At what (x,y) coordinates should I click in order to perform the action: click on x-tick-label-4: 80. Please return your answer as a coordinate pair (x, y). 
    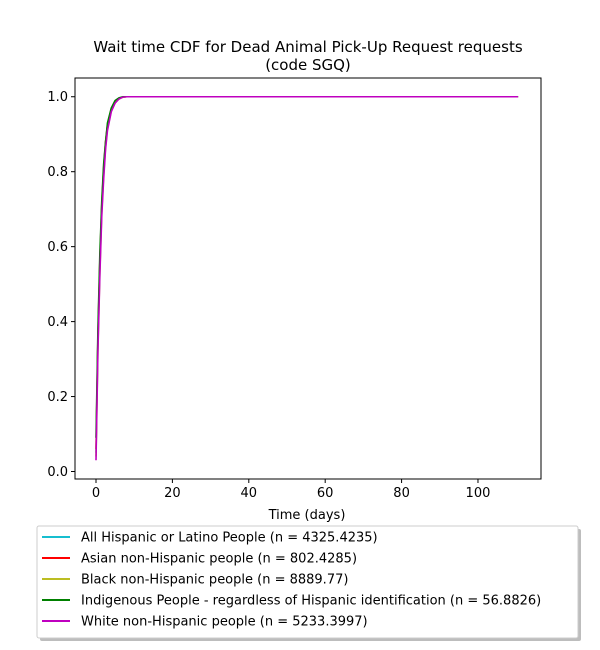
    Looking at the image, I should click on (401, 493).